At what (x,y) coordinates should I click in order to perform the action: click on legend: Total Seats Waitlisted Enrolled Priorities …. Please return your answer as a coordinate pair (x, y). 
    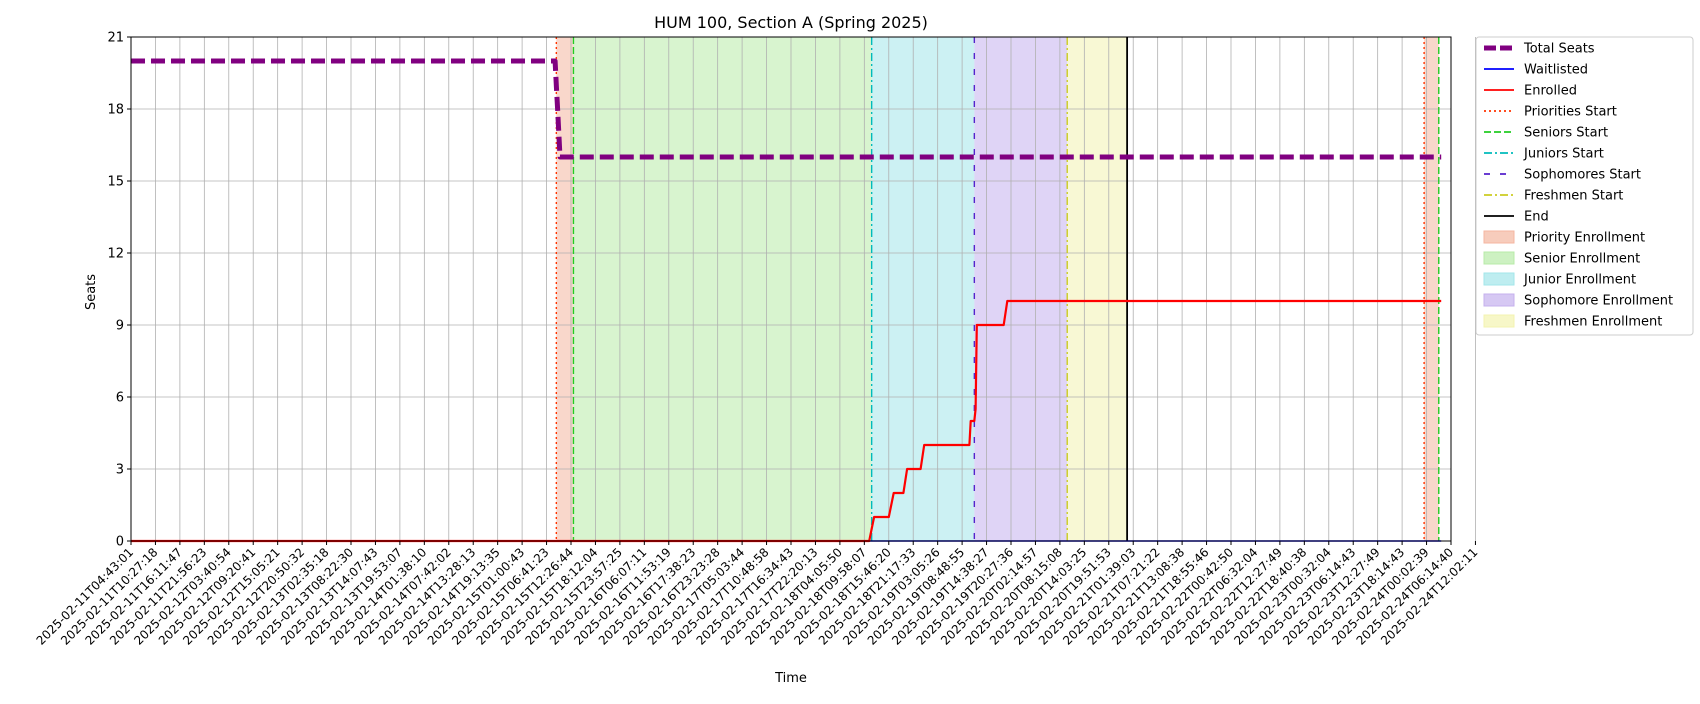
    Looking at the image, I should click on (1584, 186).